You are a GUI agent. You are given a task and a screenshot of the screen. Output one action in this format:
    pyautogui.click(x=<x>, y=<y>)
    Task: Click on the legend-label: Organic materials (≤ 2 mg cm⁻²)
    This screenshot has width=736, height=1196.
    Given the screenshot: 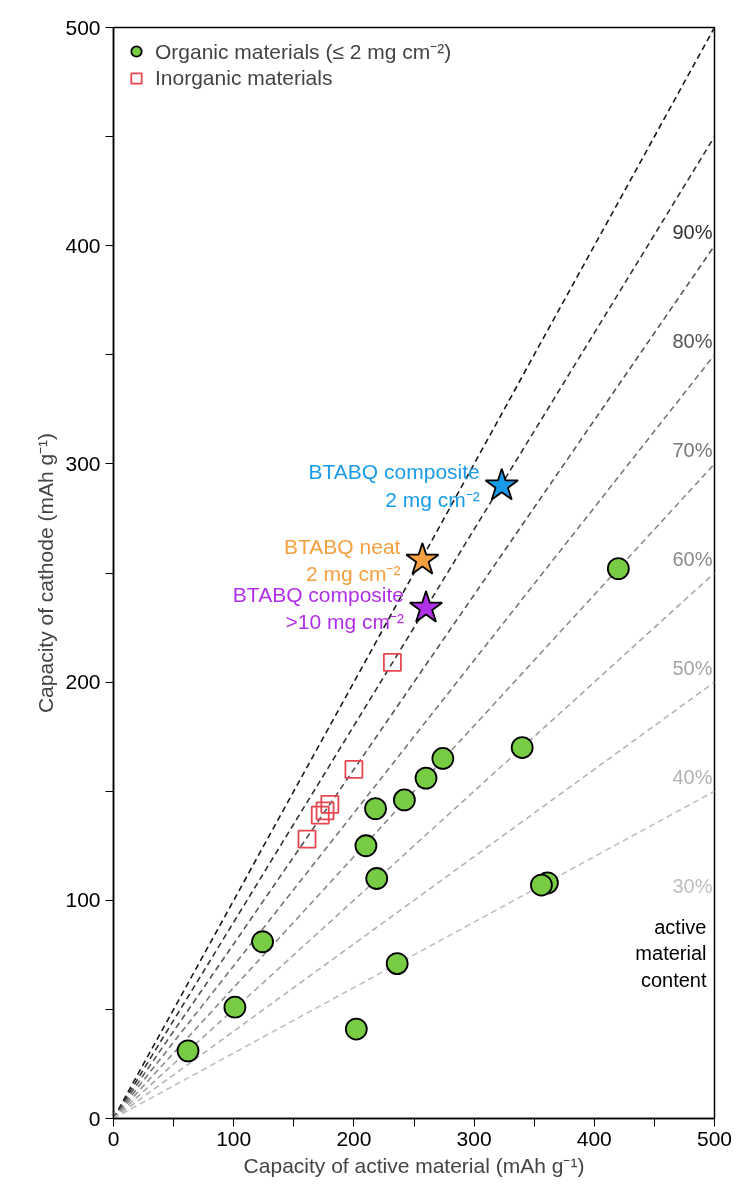 What is the action you would take?
    pyautogui.click(x=303, y=52)
    